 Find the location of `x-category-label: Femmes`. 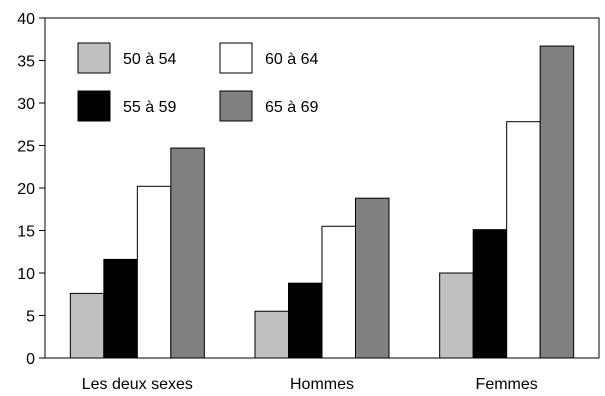

x-category-label: Femmes is located at coordinates (507, 384).